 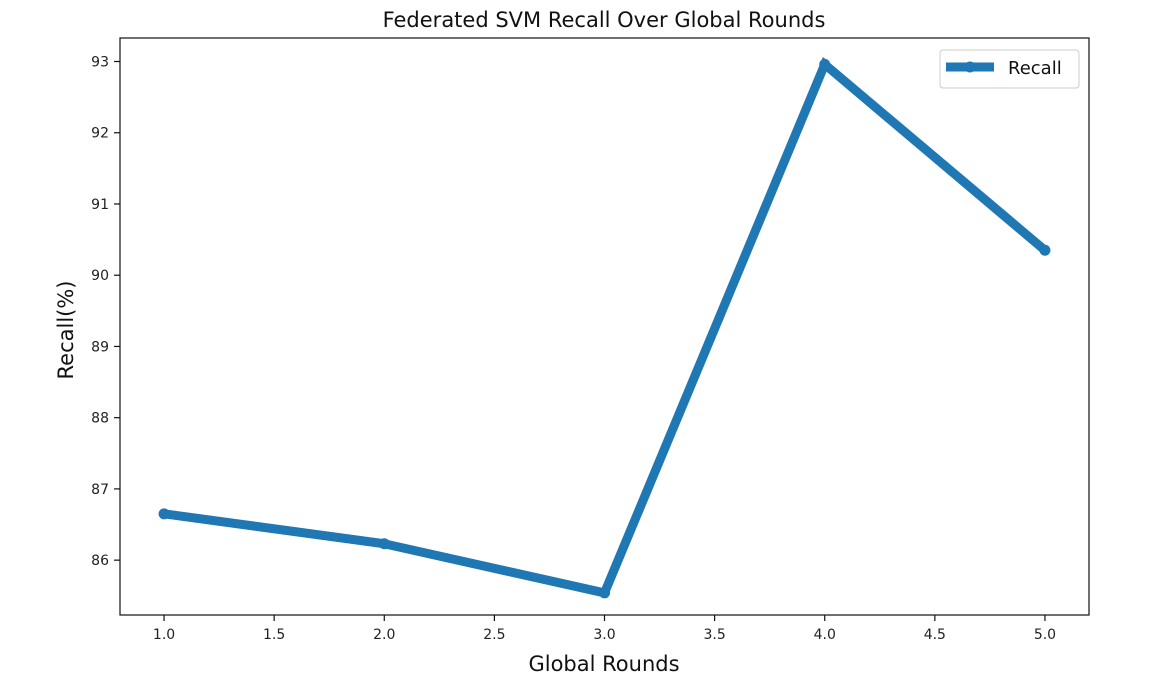 What do you see at coordinates (825, 635) in the screenshot?
I see `x-tick-label: 4.0` at bounding box center [825, 635].